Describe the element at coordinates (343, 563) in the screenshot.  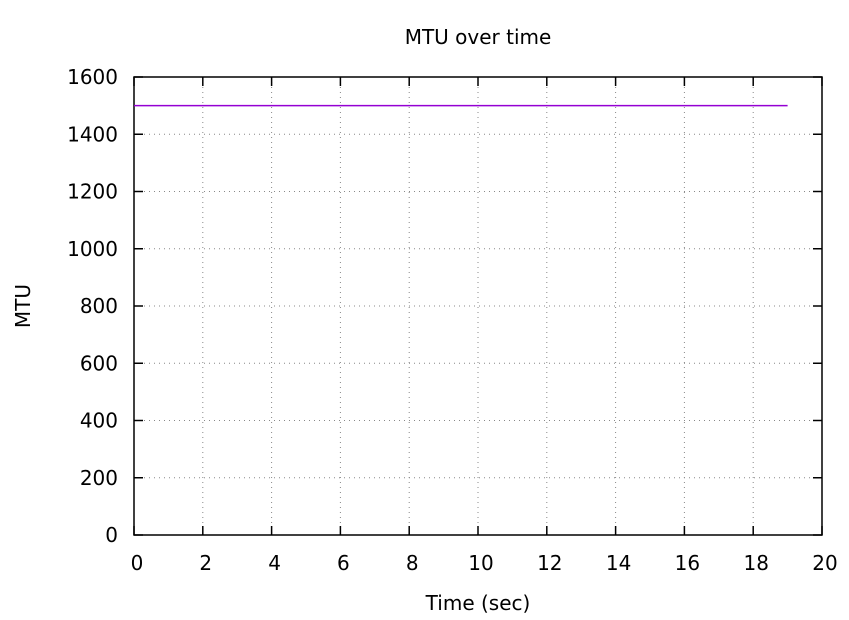
I see `x-tick-label: 6` at that location.